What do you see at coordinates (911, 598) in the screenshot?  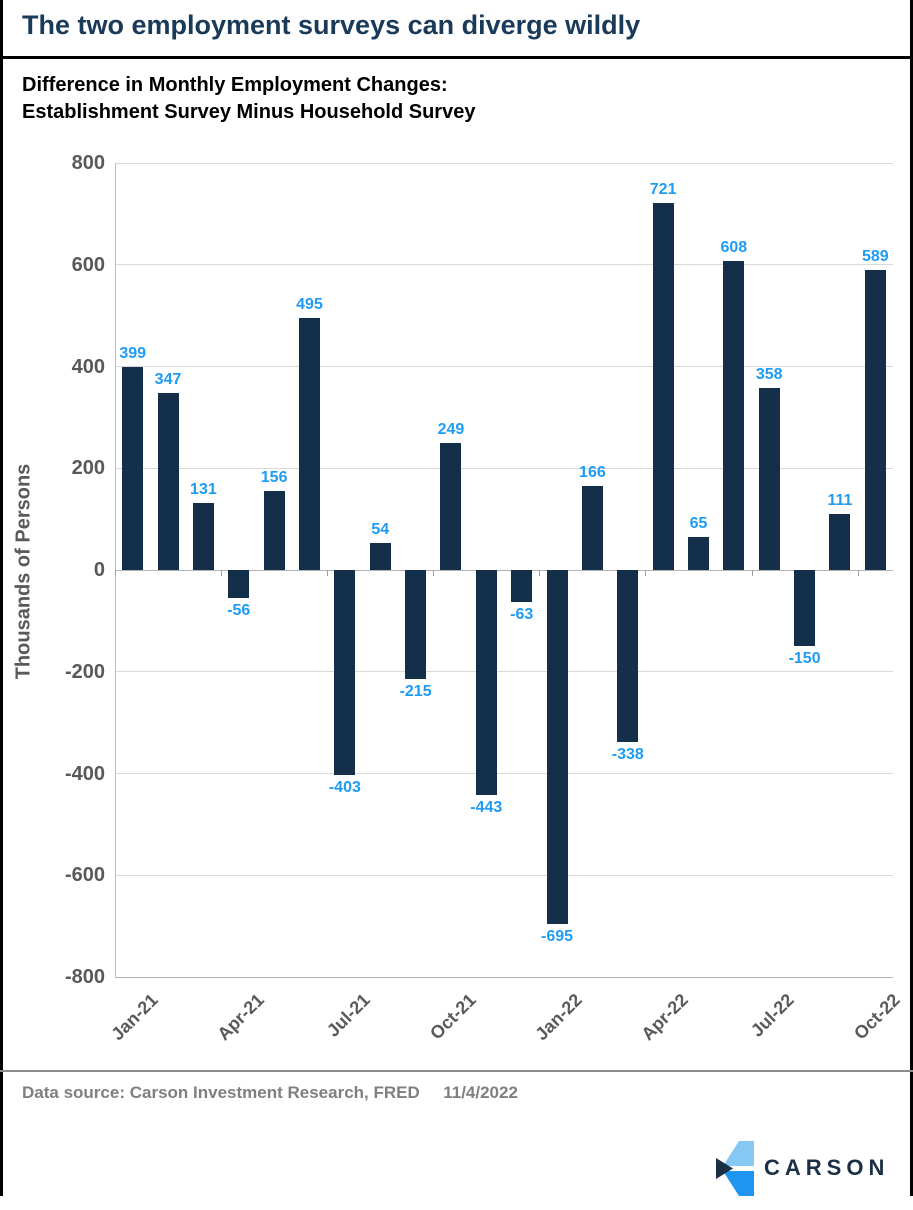 I see `page-border-right` at bounding box center [911, 598].